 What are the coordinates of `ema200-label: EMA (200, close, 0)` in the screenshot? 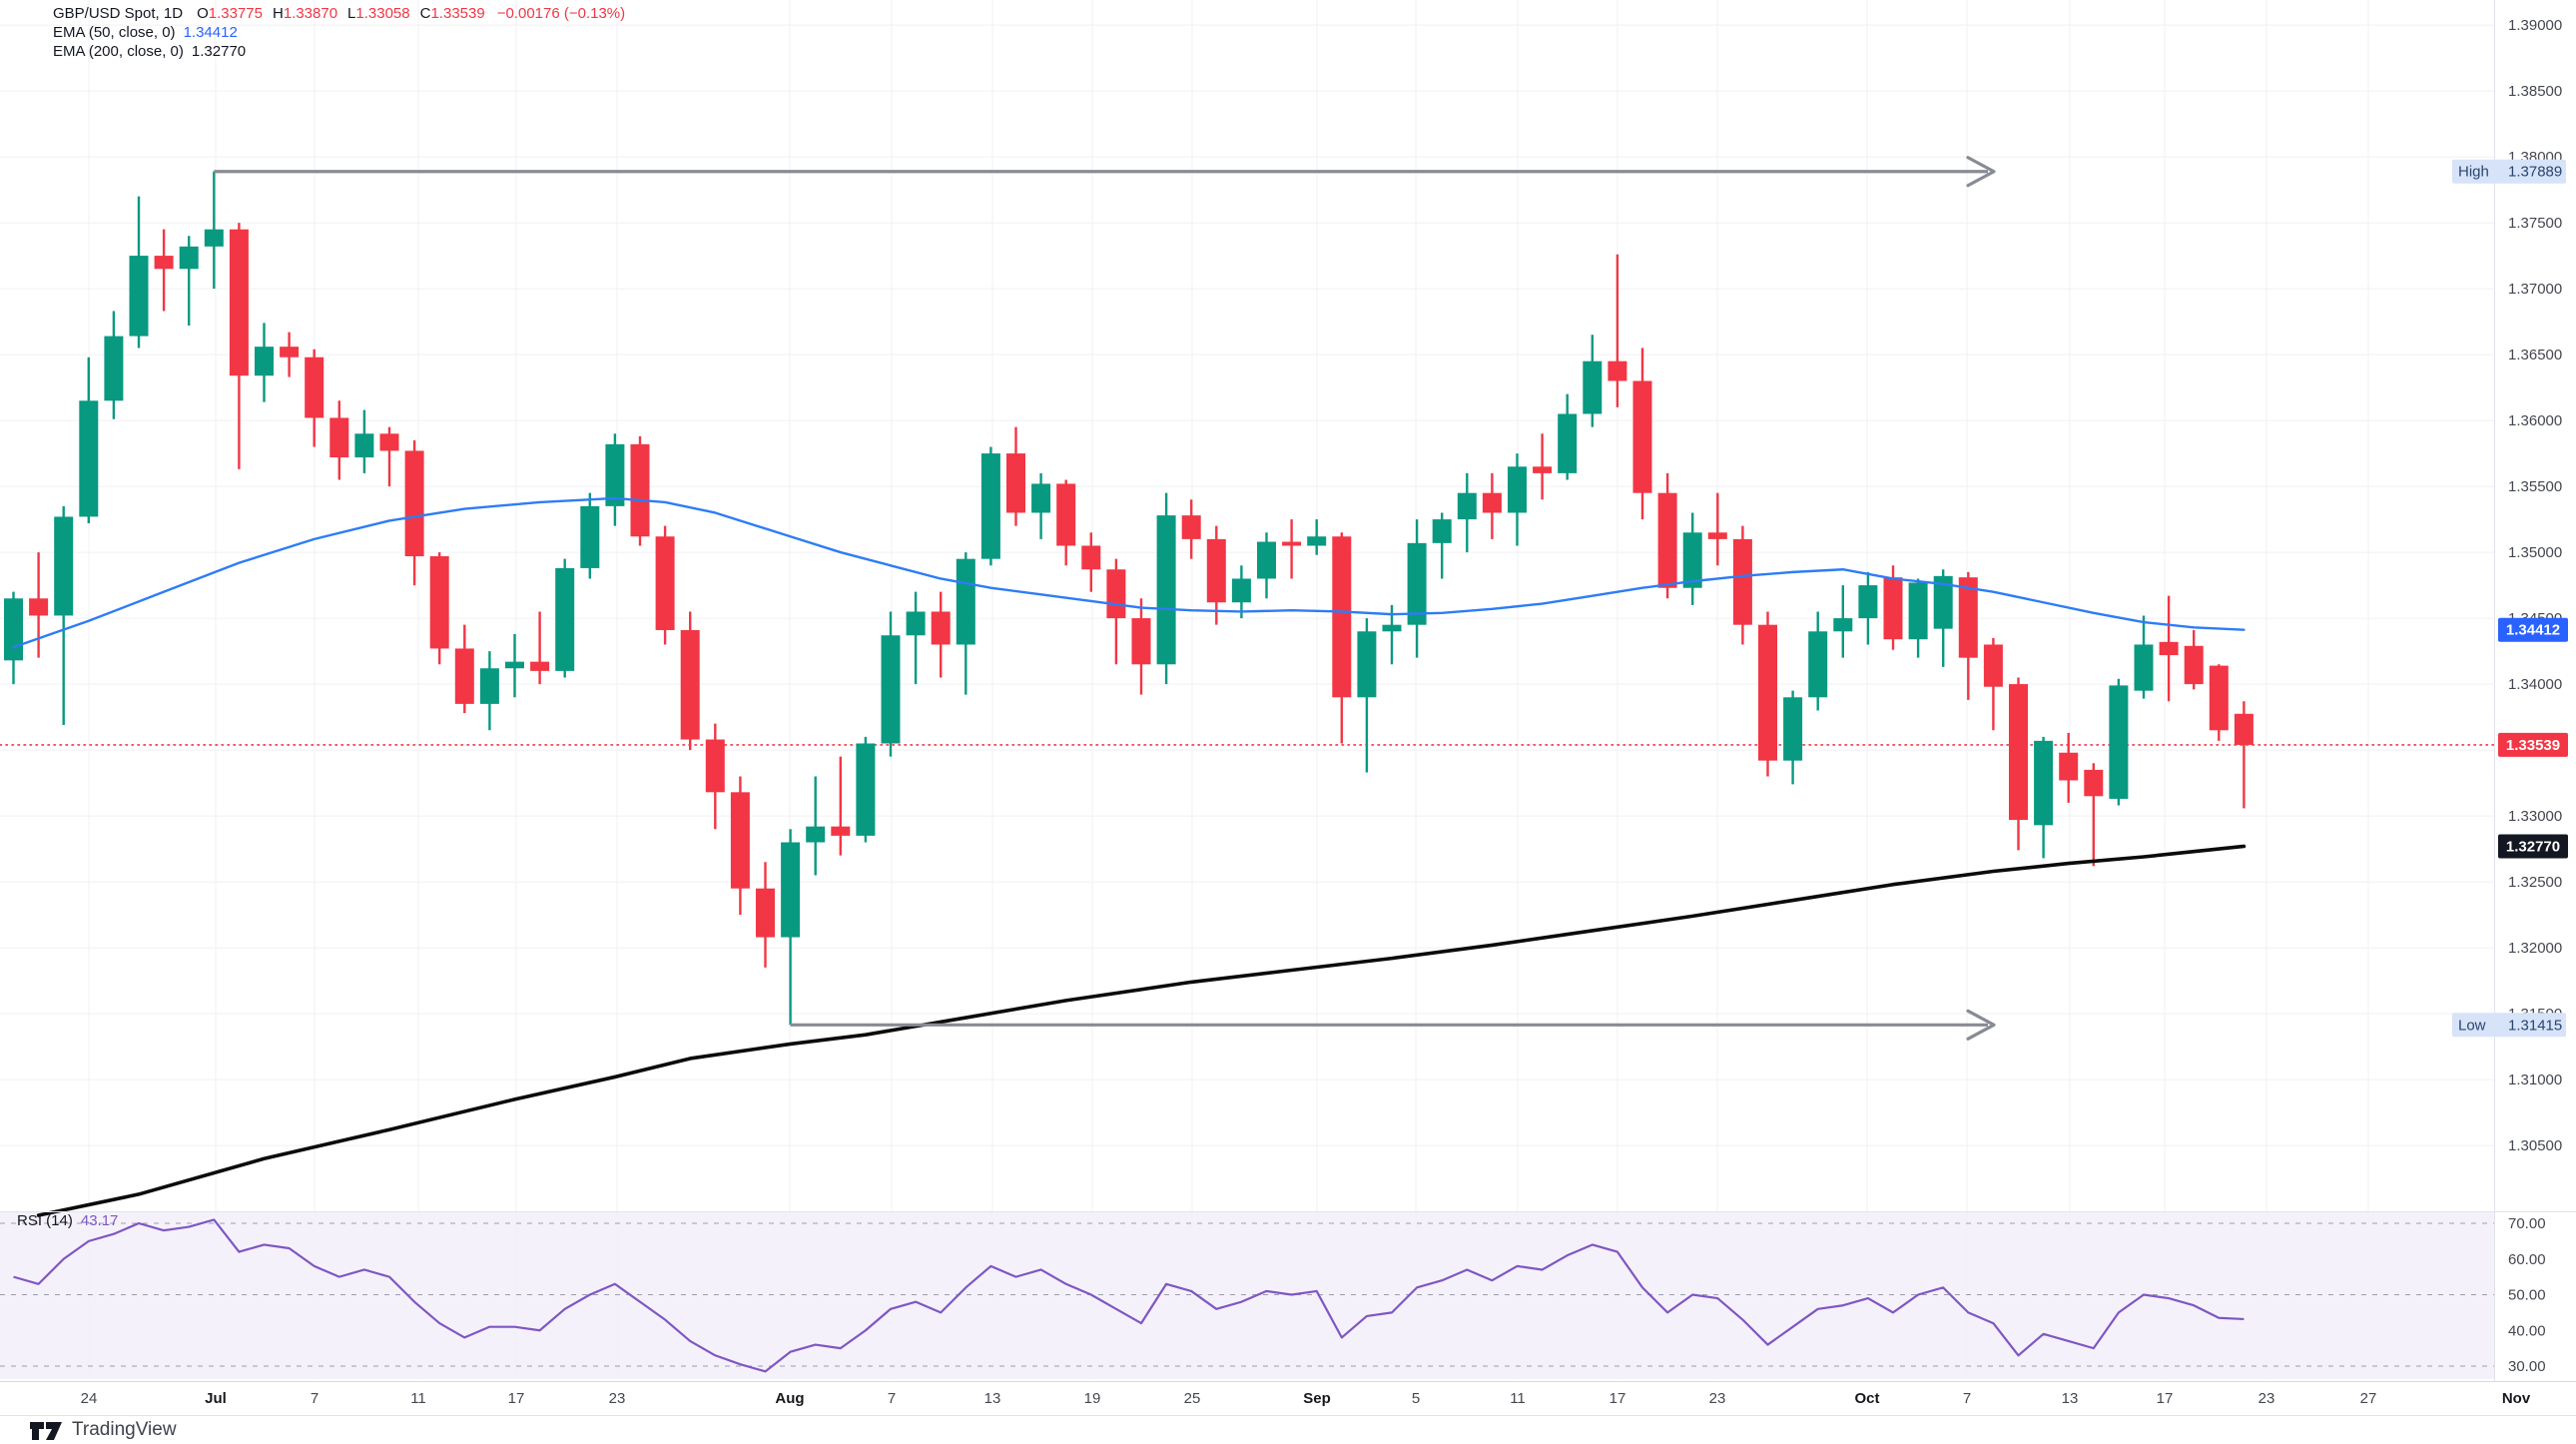 It's located at (118, 51).